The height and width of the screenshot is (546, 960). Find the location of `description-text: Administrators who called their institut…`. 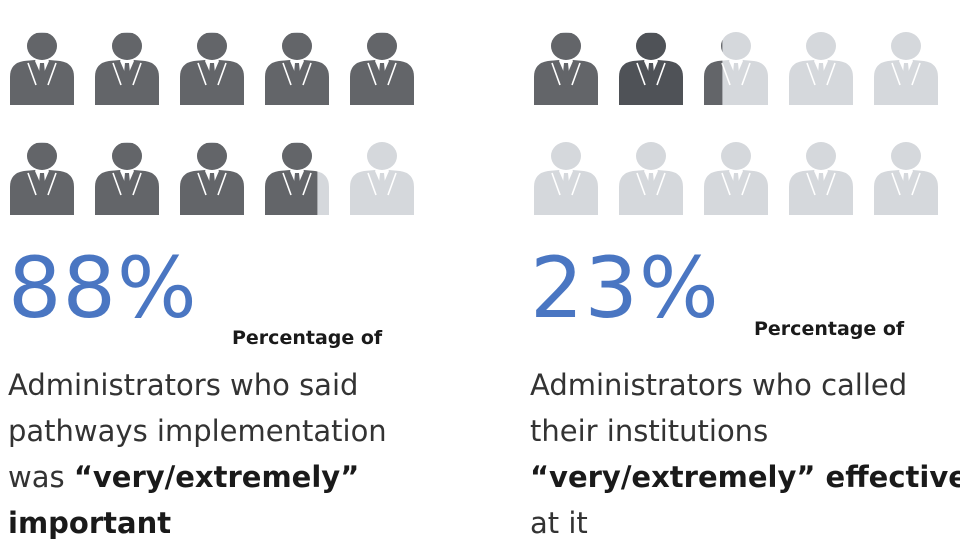

description-text: Administrators who called their institut… is located at coordinates (719, 408).